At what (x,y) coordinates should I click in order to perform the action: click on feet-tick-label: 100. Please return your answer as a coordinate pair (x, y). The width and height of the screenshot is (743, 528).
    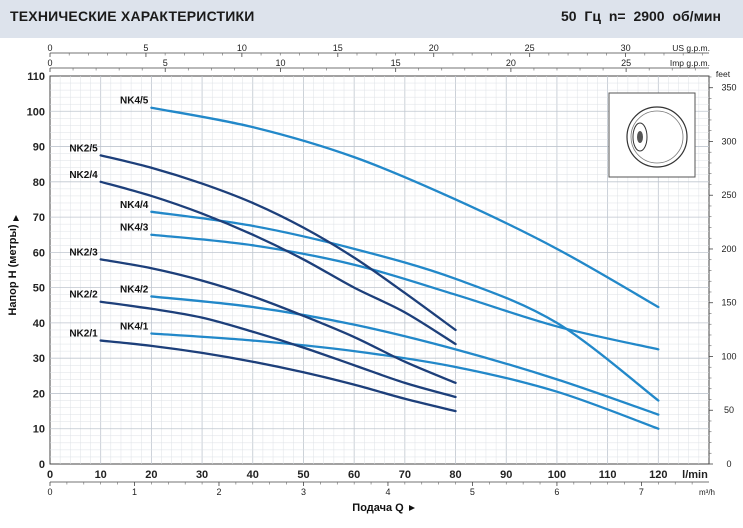
    Looking at the image, I should click on (728, 356).